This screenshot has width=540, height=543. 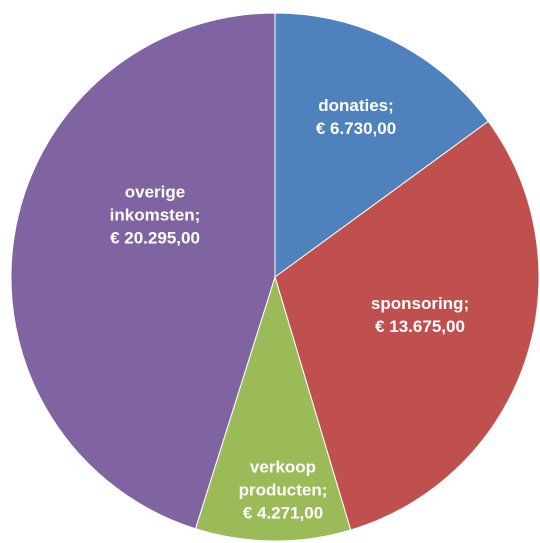 I want to click on slice-label: overige inkomsten; € 20.295,00, so click(x=155, y=215).